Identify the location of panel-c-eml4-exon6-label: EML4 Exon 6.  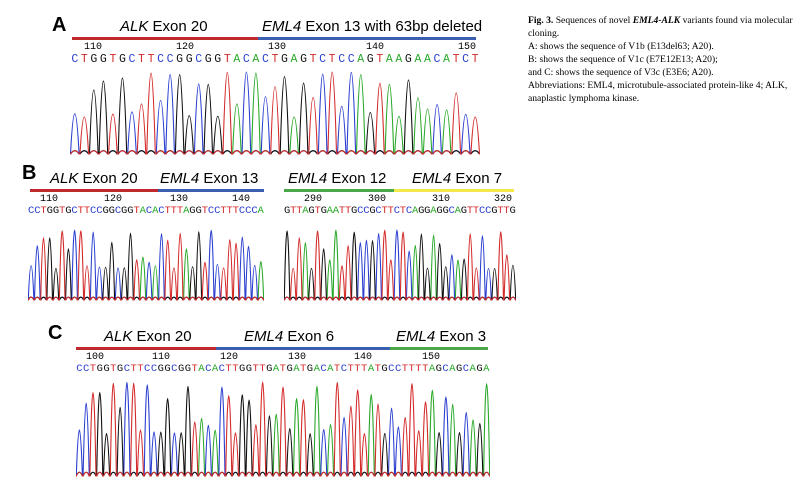
(289, 336).